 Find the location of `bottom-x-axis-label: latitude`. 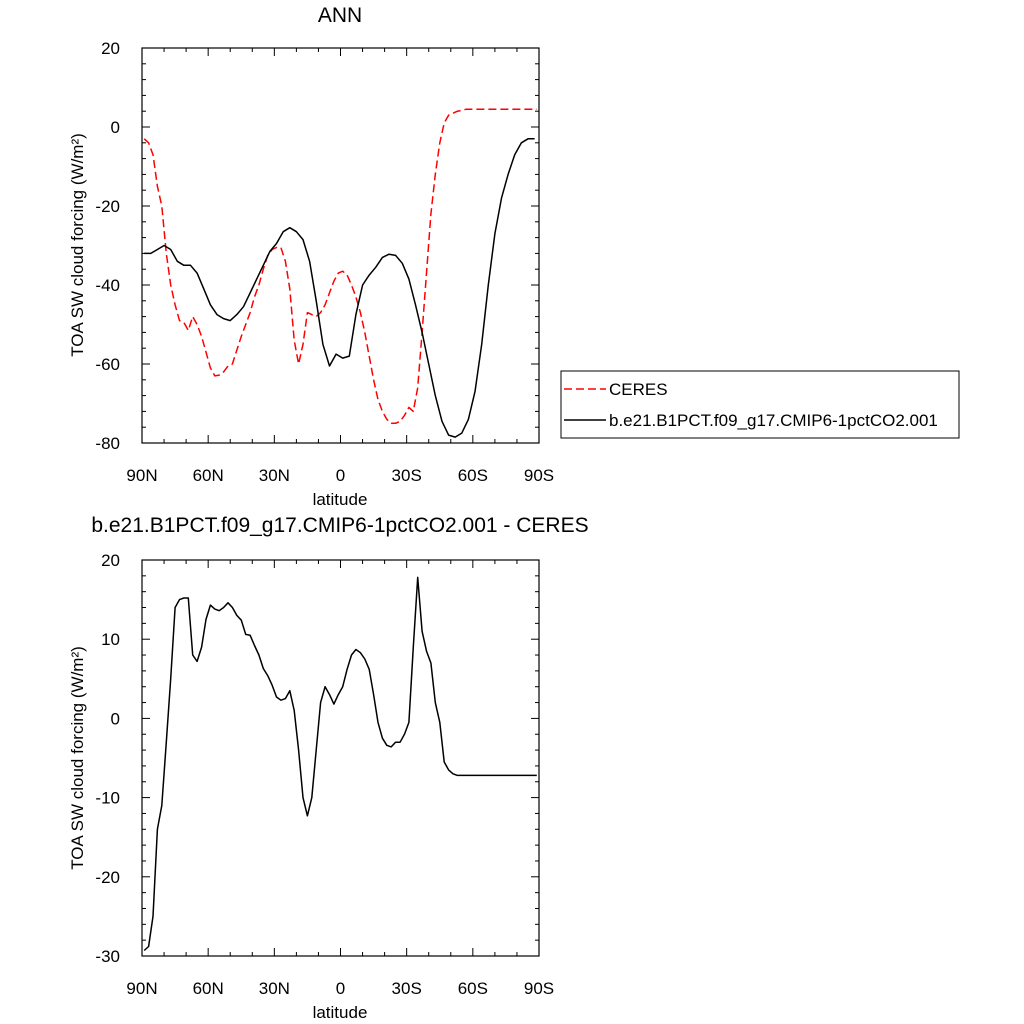

bottom-x-axis-label: latitude is located at coordinates (340, 1012).